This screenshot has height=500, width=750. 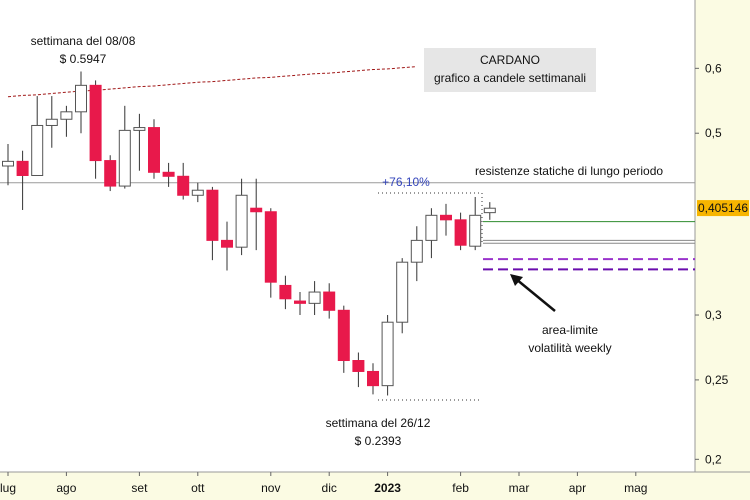 I want to click on y-tick-label: 0,3, so click(x=713, y=315).